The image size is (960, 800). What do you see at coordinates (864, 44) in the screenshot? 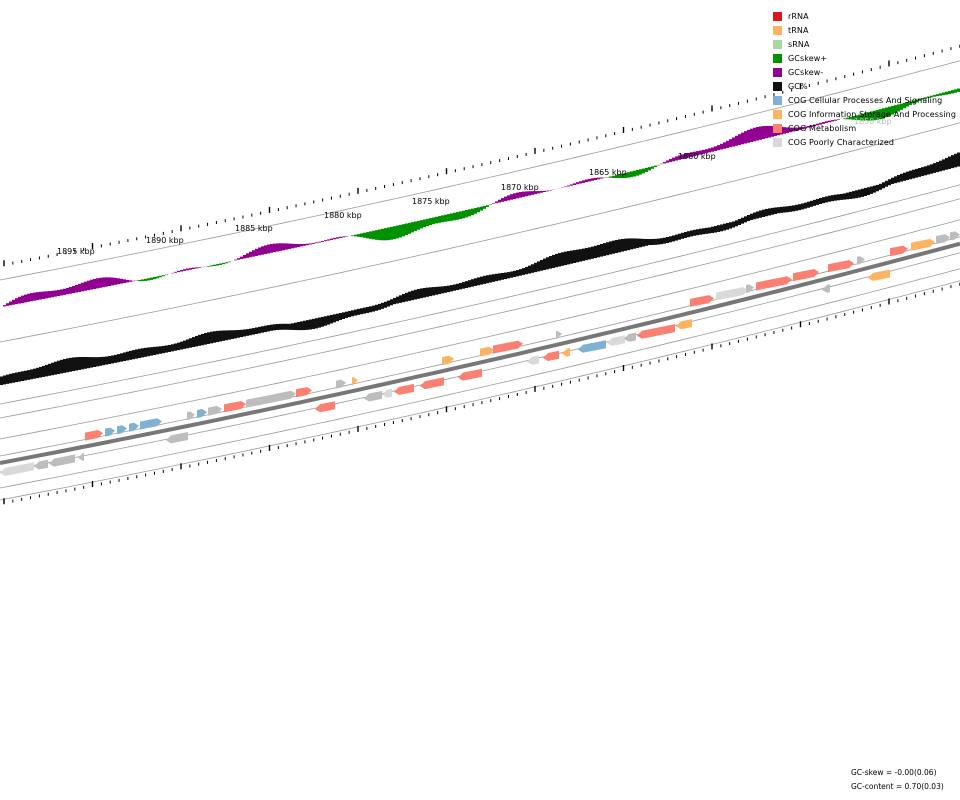
I see `legend-item-srna: sRNA` at bounding box center [864, 44].